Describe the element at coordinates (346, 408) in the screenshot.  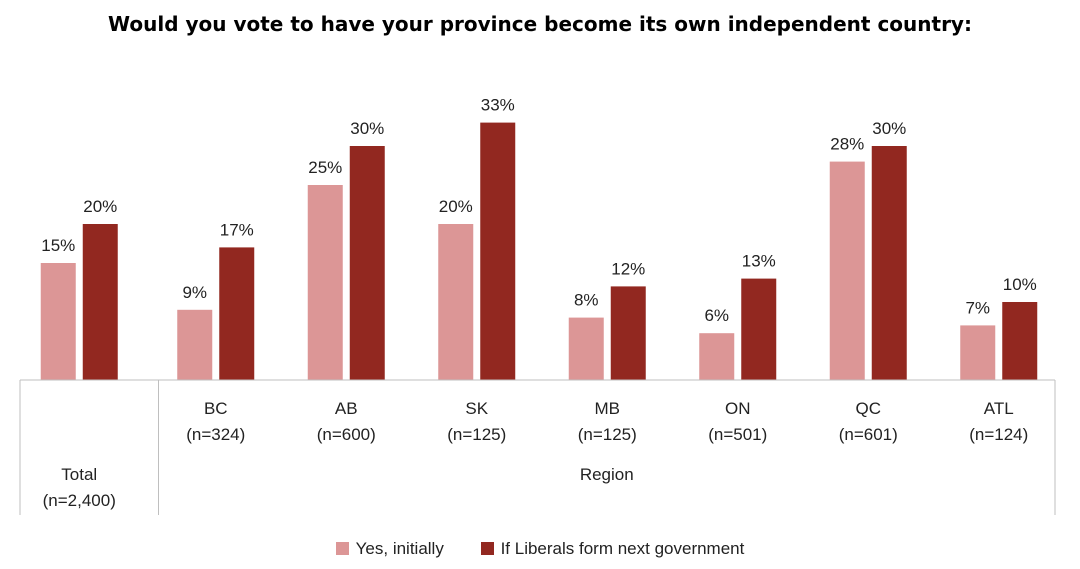
I see `category-label-2: AB` at that location.